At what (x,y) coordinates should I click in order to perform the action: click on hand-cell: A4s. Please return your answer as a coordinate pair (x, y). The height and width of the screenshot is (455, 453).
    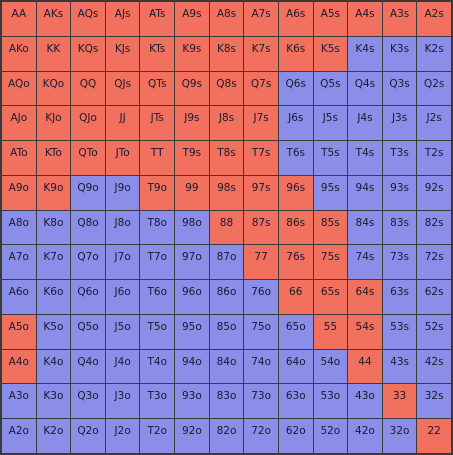
    Looking at the image, I should click on (365, 19).